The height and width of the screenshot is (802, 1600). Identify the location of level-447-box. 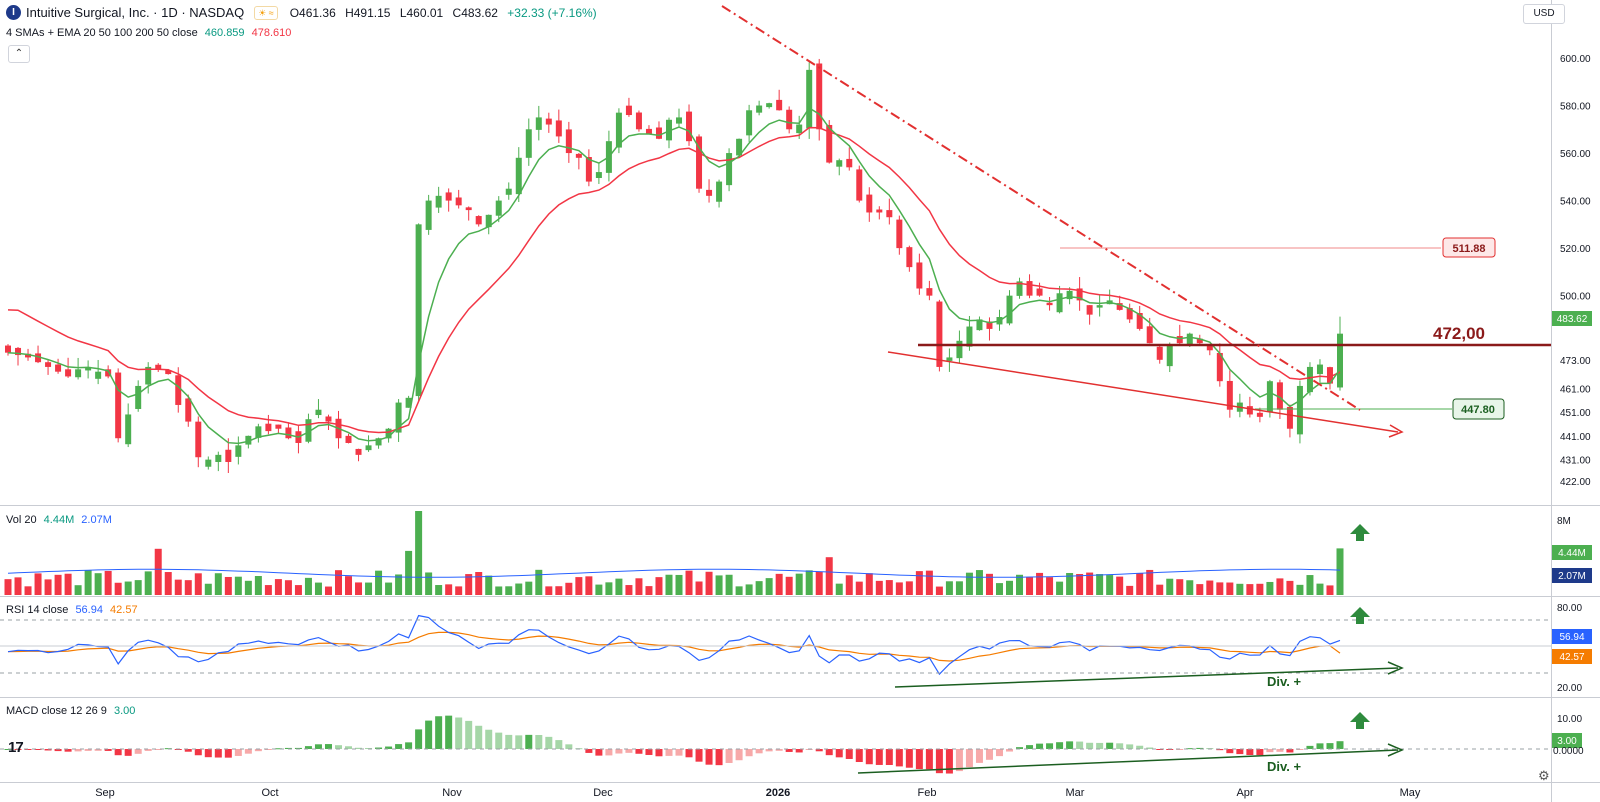
(1478, 409).